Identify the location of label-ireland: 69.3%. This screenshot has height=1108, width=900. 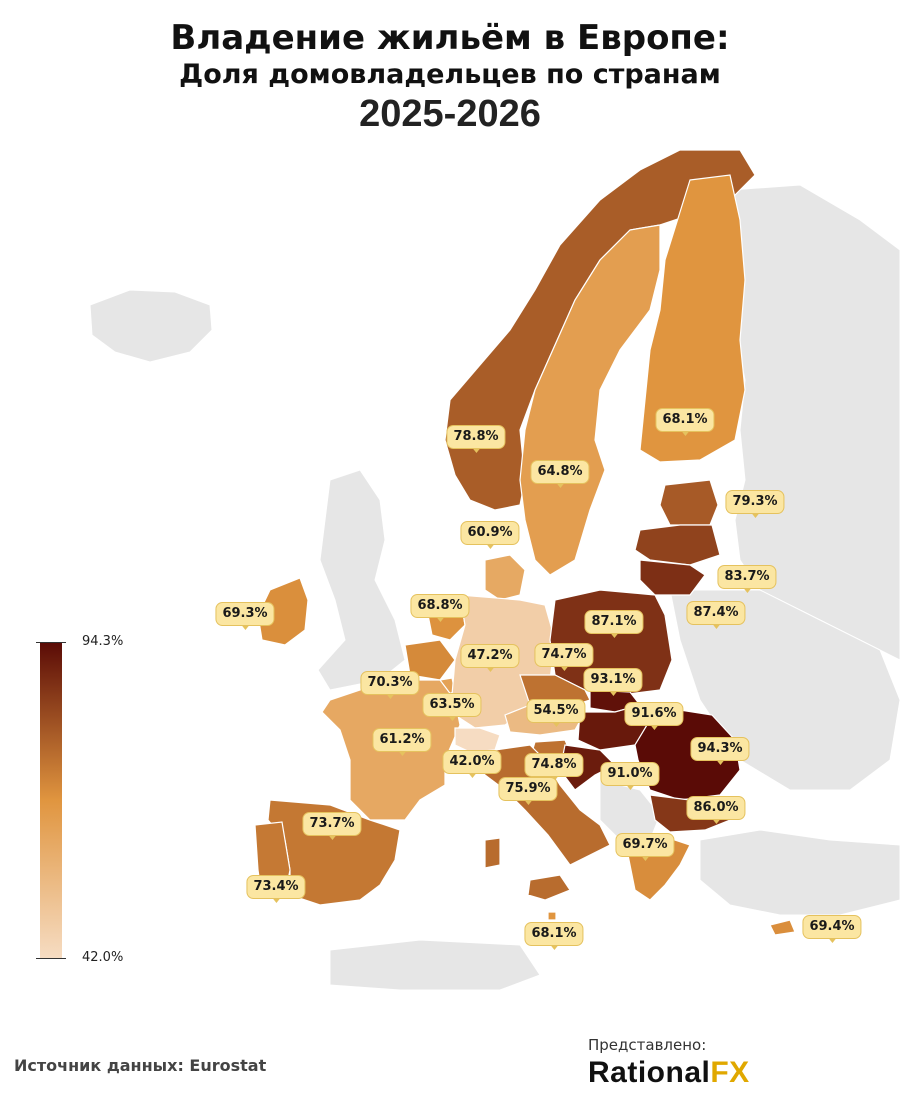
(245, 616).